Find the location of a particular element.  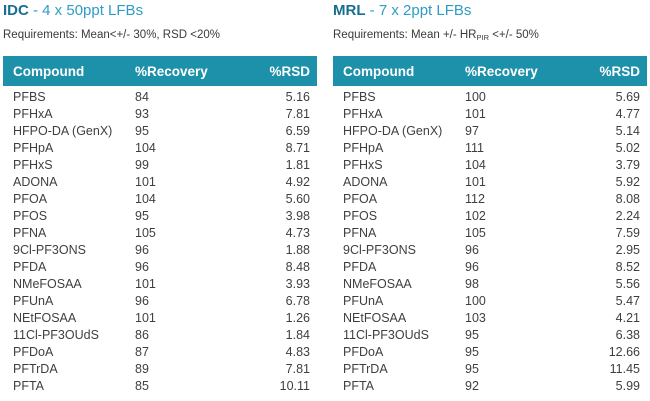

mrl-title-detail: - 7 x 2ppt LFBs is located at coordinates (418, 10).